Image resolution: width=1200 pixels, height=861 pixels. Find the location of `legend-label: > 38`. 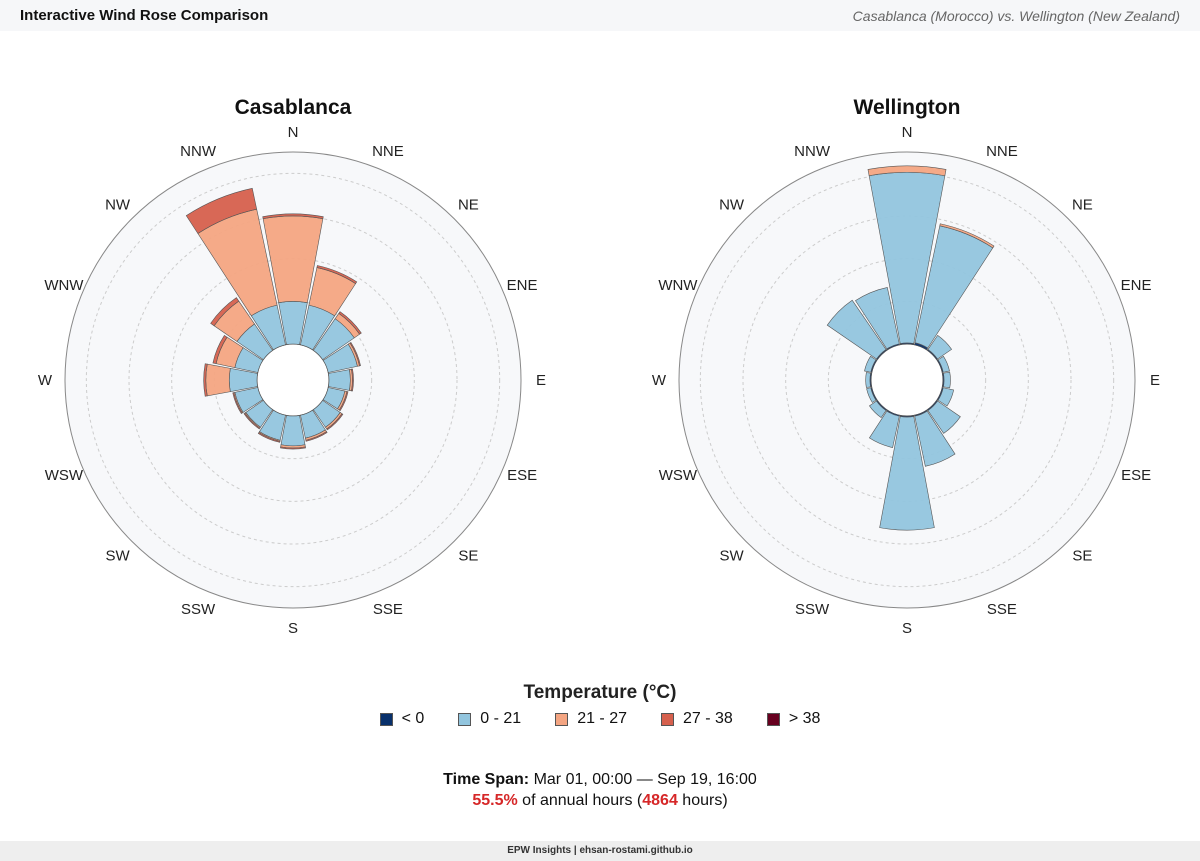

legend-label: > 38 is located at coordinates (804, 718).